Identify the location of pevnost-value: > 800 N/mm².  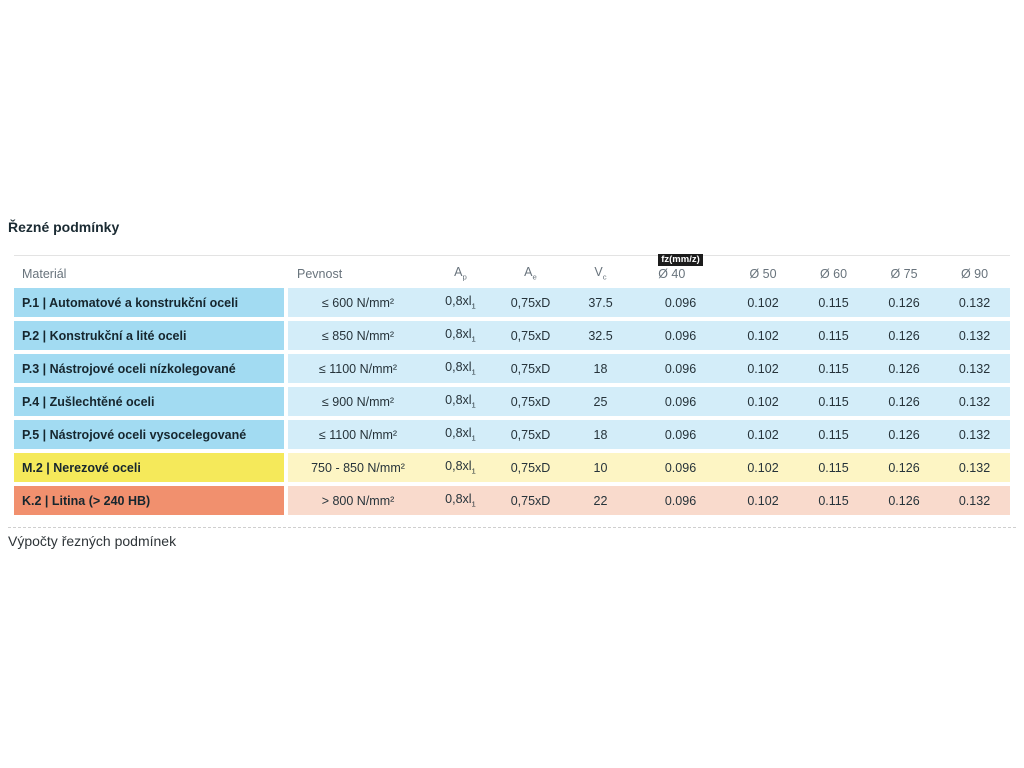
(358, 500).